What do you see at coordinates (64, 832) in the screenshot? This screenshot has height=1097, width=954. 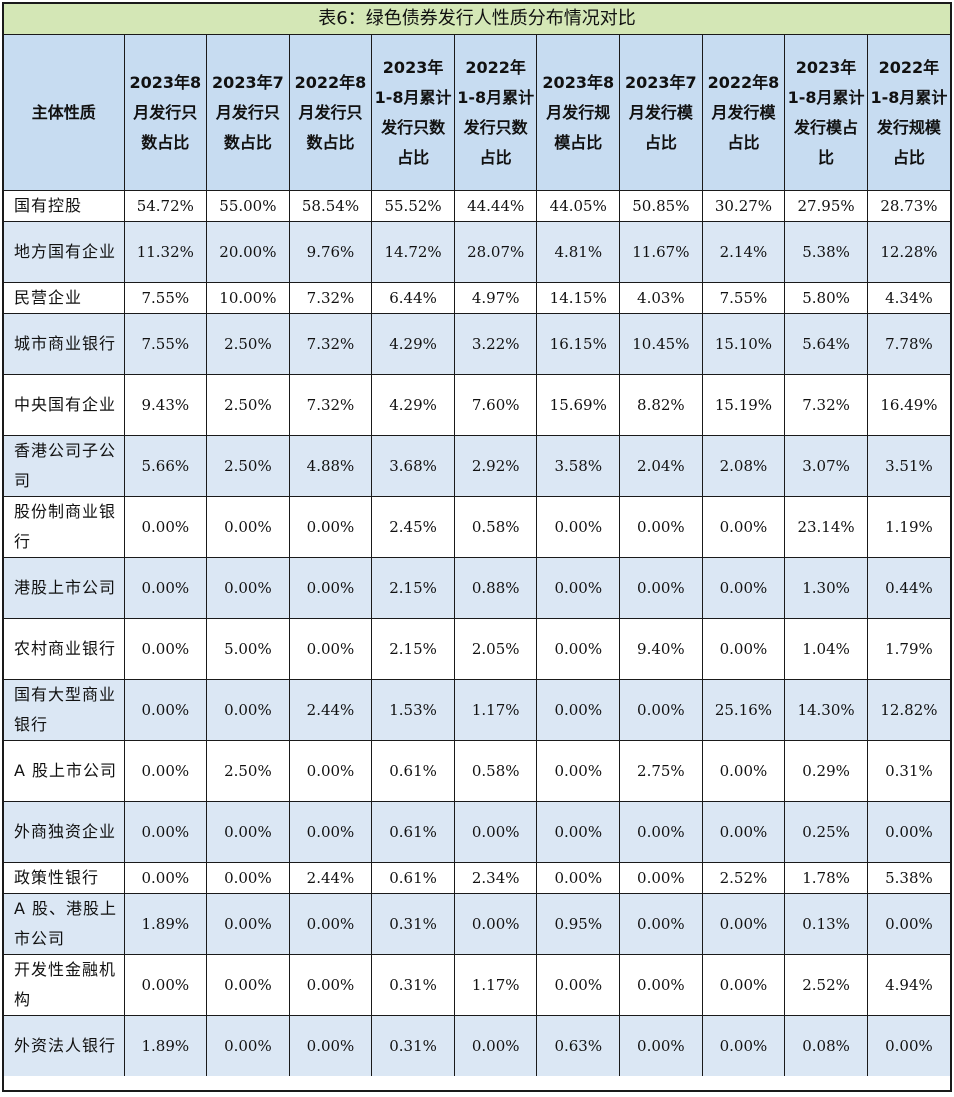 I see `row-label: 外商独资企业` at bounding box center [64, 832].